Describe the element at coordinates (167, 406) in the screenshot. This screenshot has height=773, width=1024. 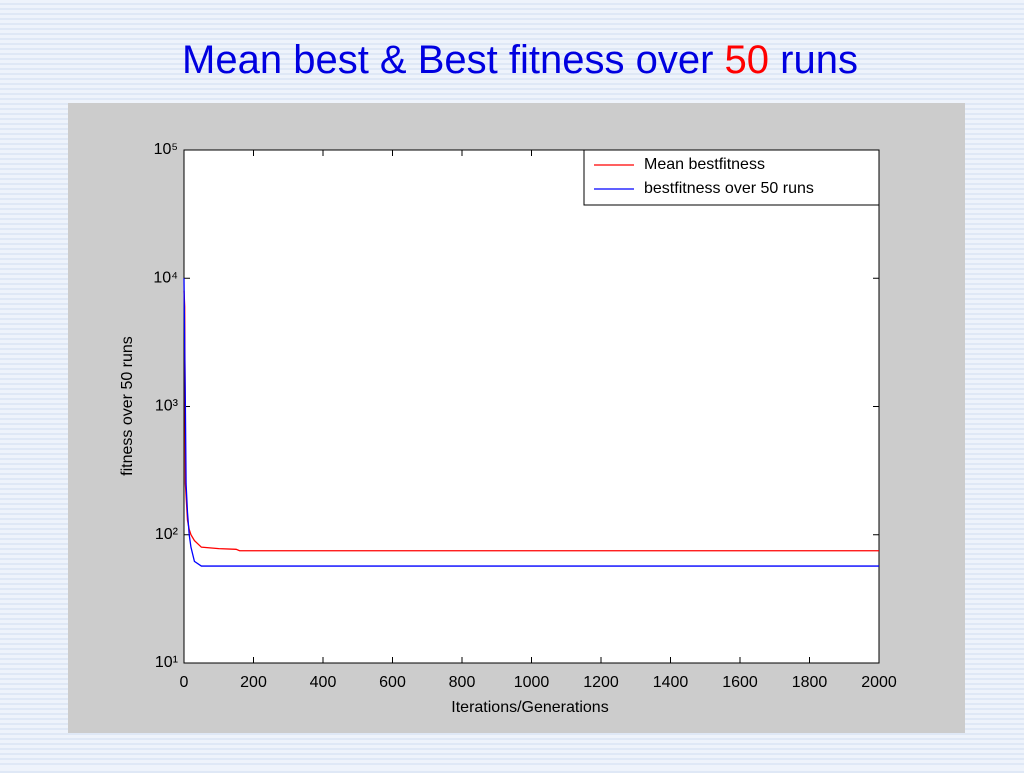
I see `y-tick-label: 10³` at that location.